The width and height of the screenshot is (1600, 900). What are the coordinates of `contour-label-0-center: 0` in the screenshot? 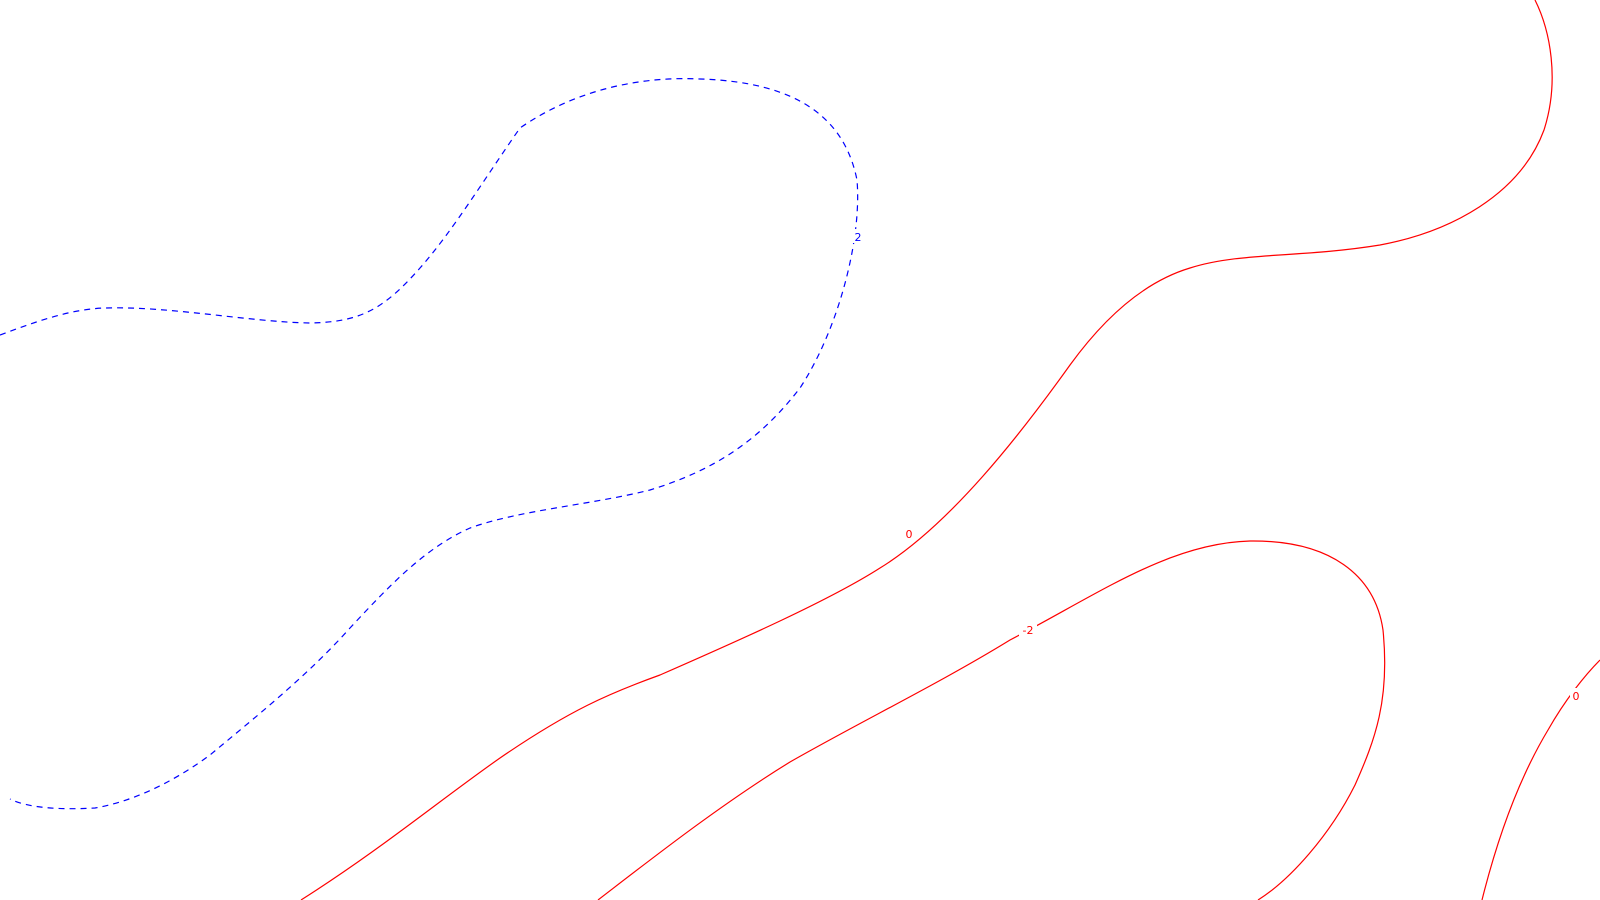 It's located at (909, 533).